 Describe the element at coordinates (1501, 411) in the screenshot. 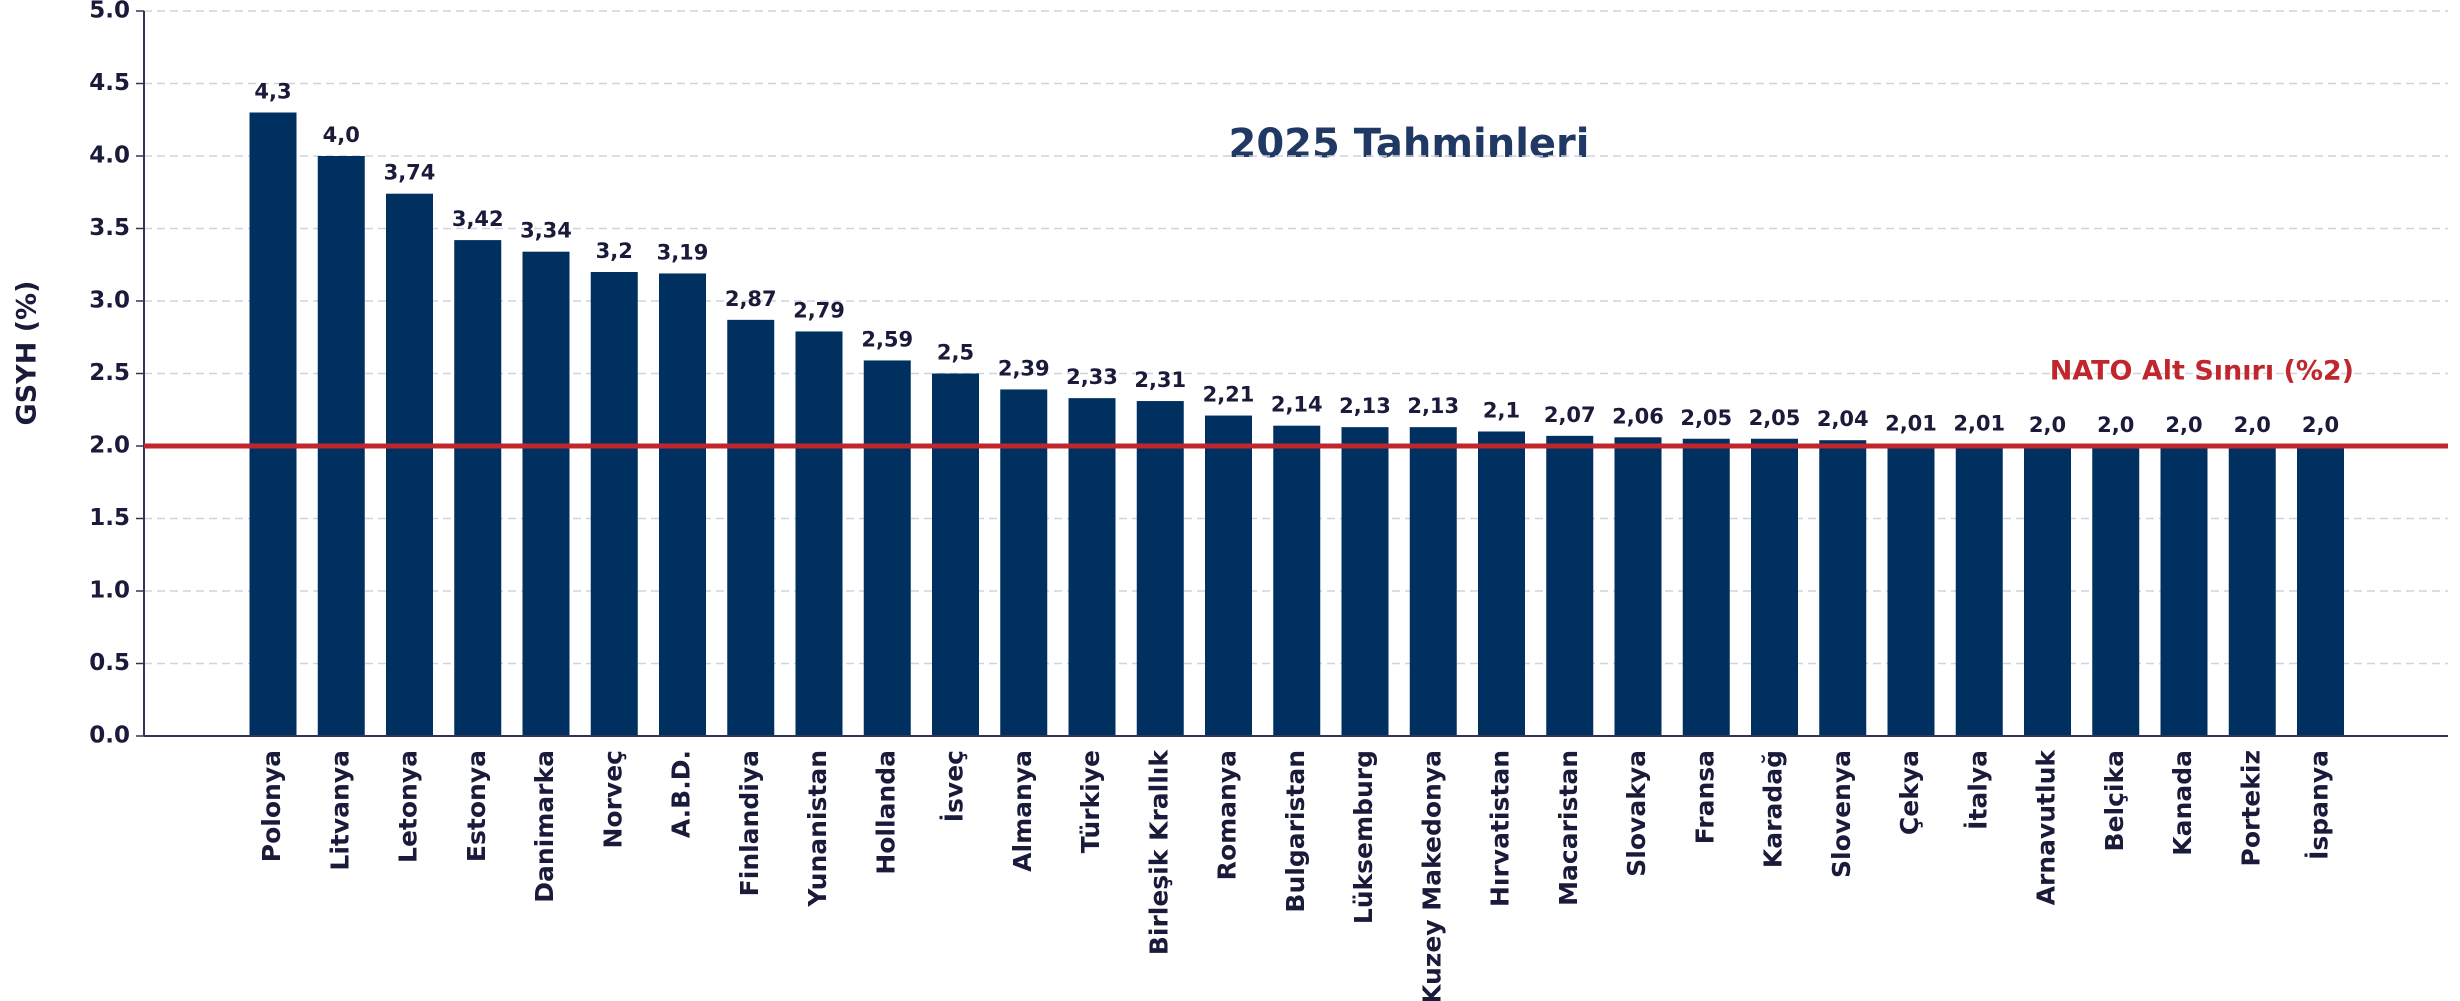

I see `value-label: 2,1` at that location.